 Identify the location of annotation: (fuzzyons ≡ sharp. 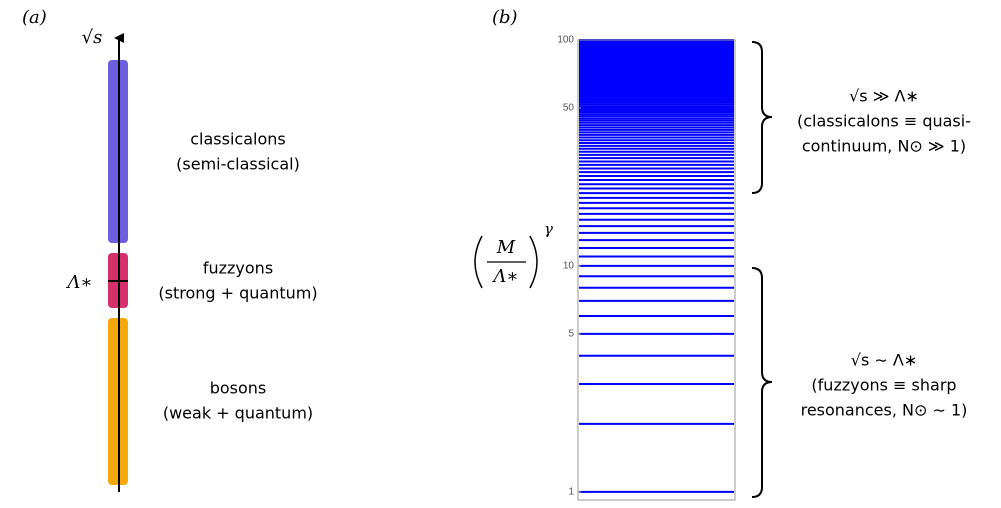
(883, 385).